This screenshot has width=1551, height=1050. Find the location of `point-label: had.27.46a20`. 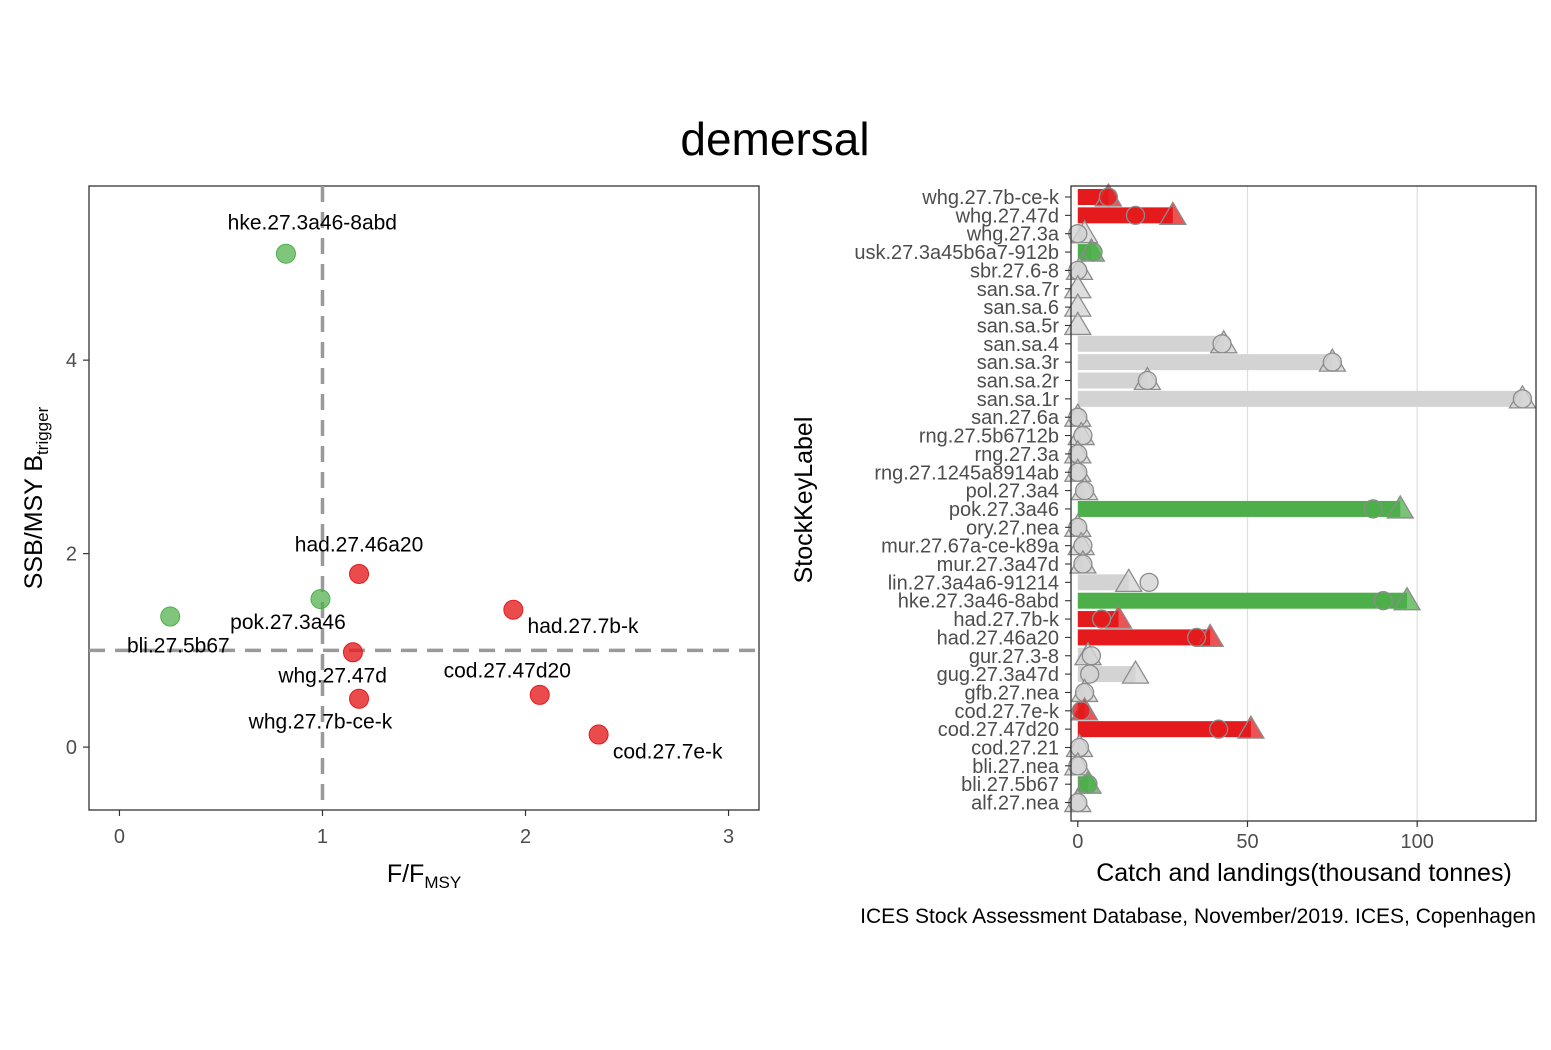

point-label: had.27.46a20 is located at coordinates (359, 545).